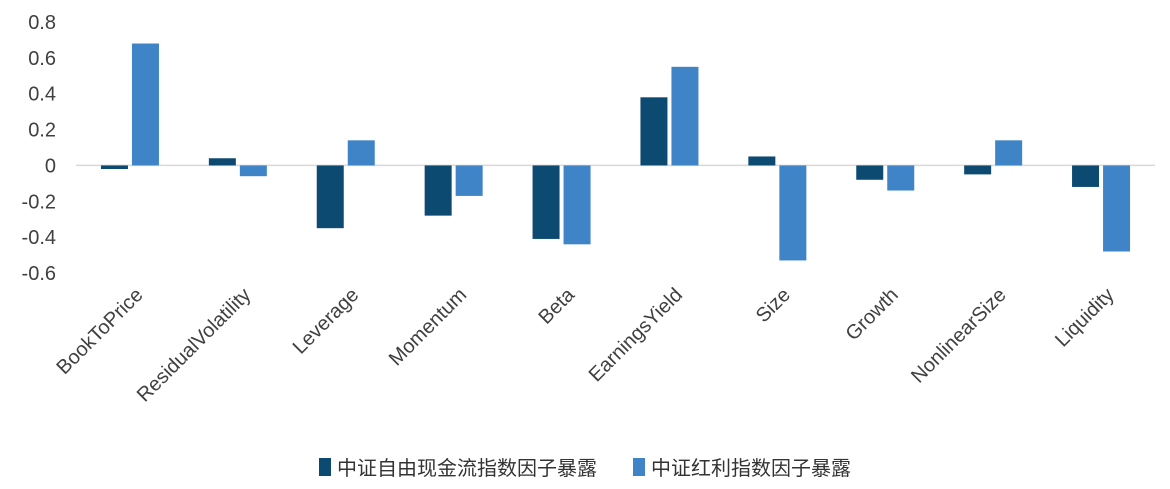 The image size is (1170, 489). Describe the element at coordinates (39, 202) in the screenshot. I see `y-tick-label: -0.2` at that location.